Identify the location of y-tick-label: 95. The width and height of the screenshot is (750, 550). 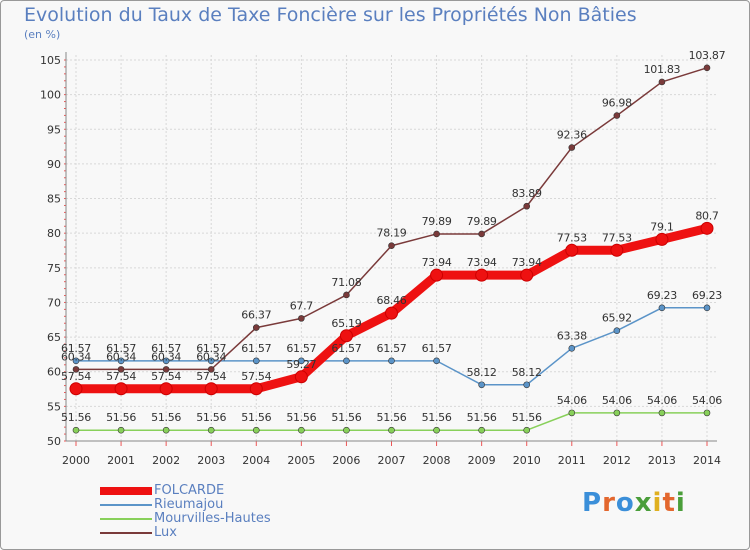
(54, 129).